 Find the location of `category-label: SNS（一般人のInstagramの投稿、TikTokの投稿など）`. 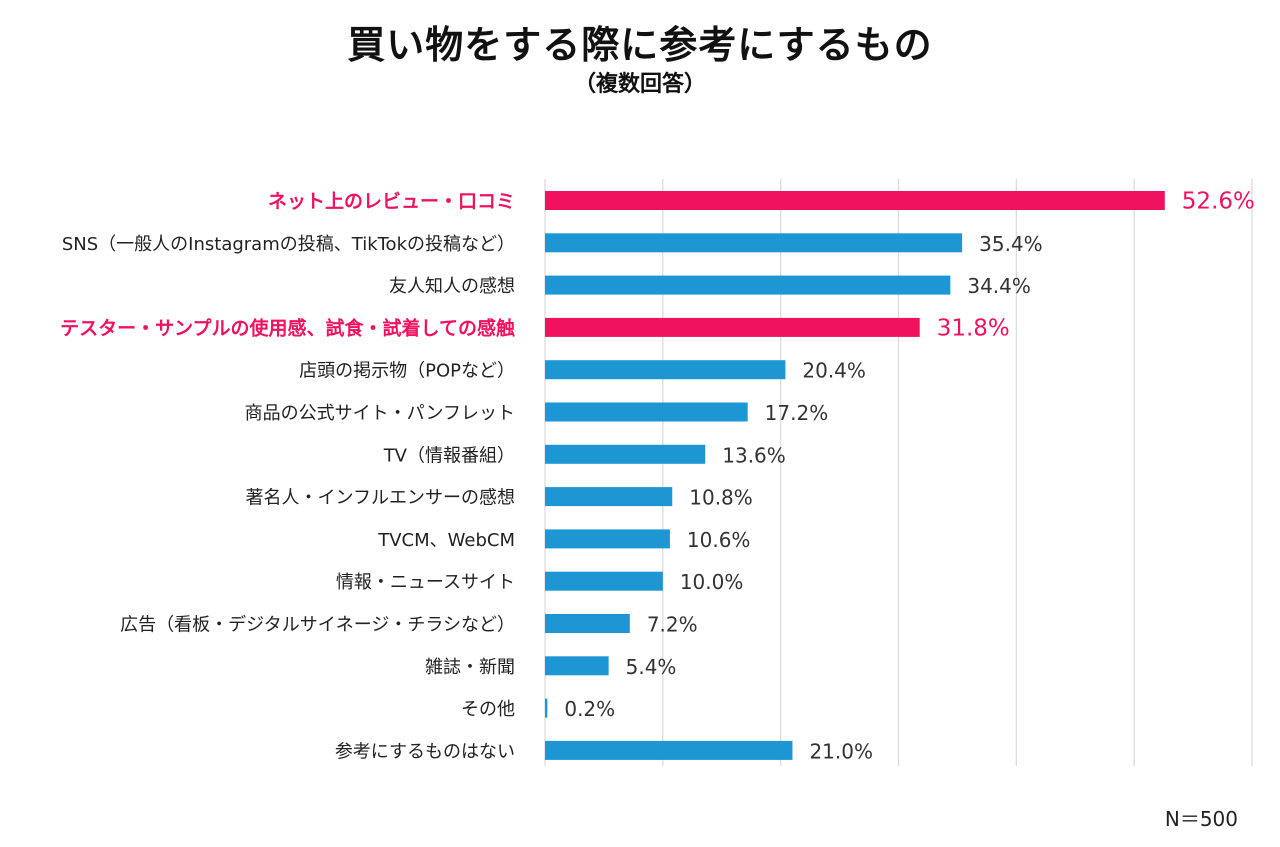

category-label: SNS（一般人のInstagramの投稿、TikTokの投稿など） is located at coordinates (288, 244).